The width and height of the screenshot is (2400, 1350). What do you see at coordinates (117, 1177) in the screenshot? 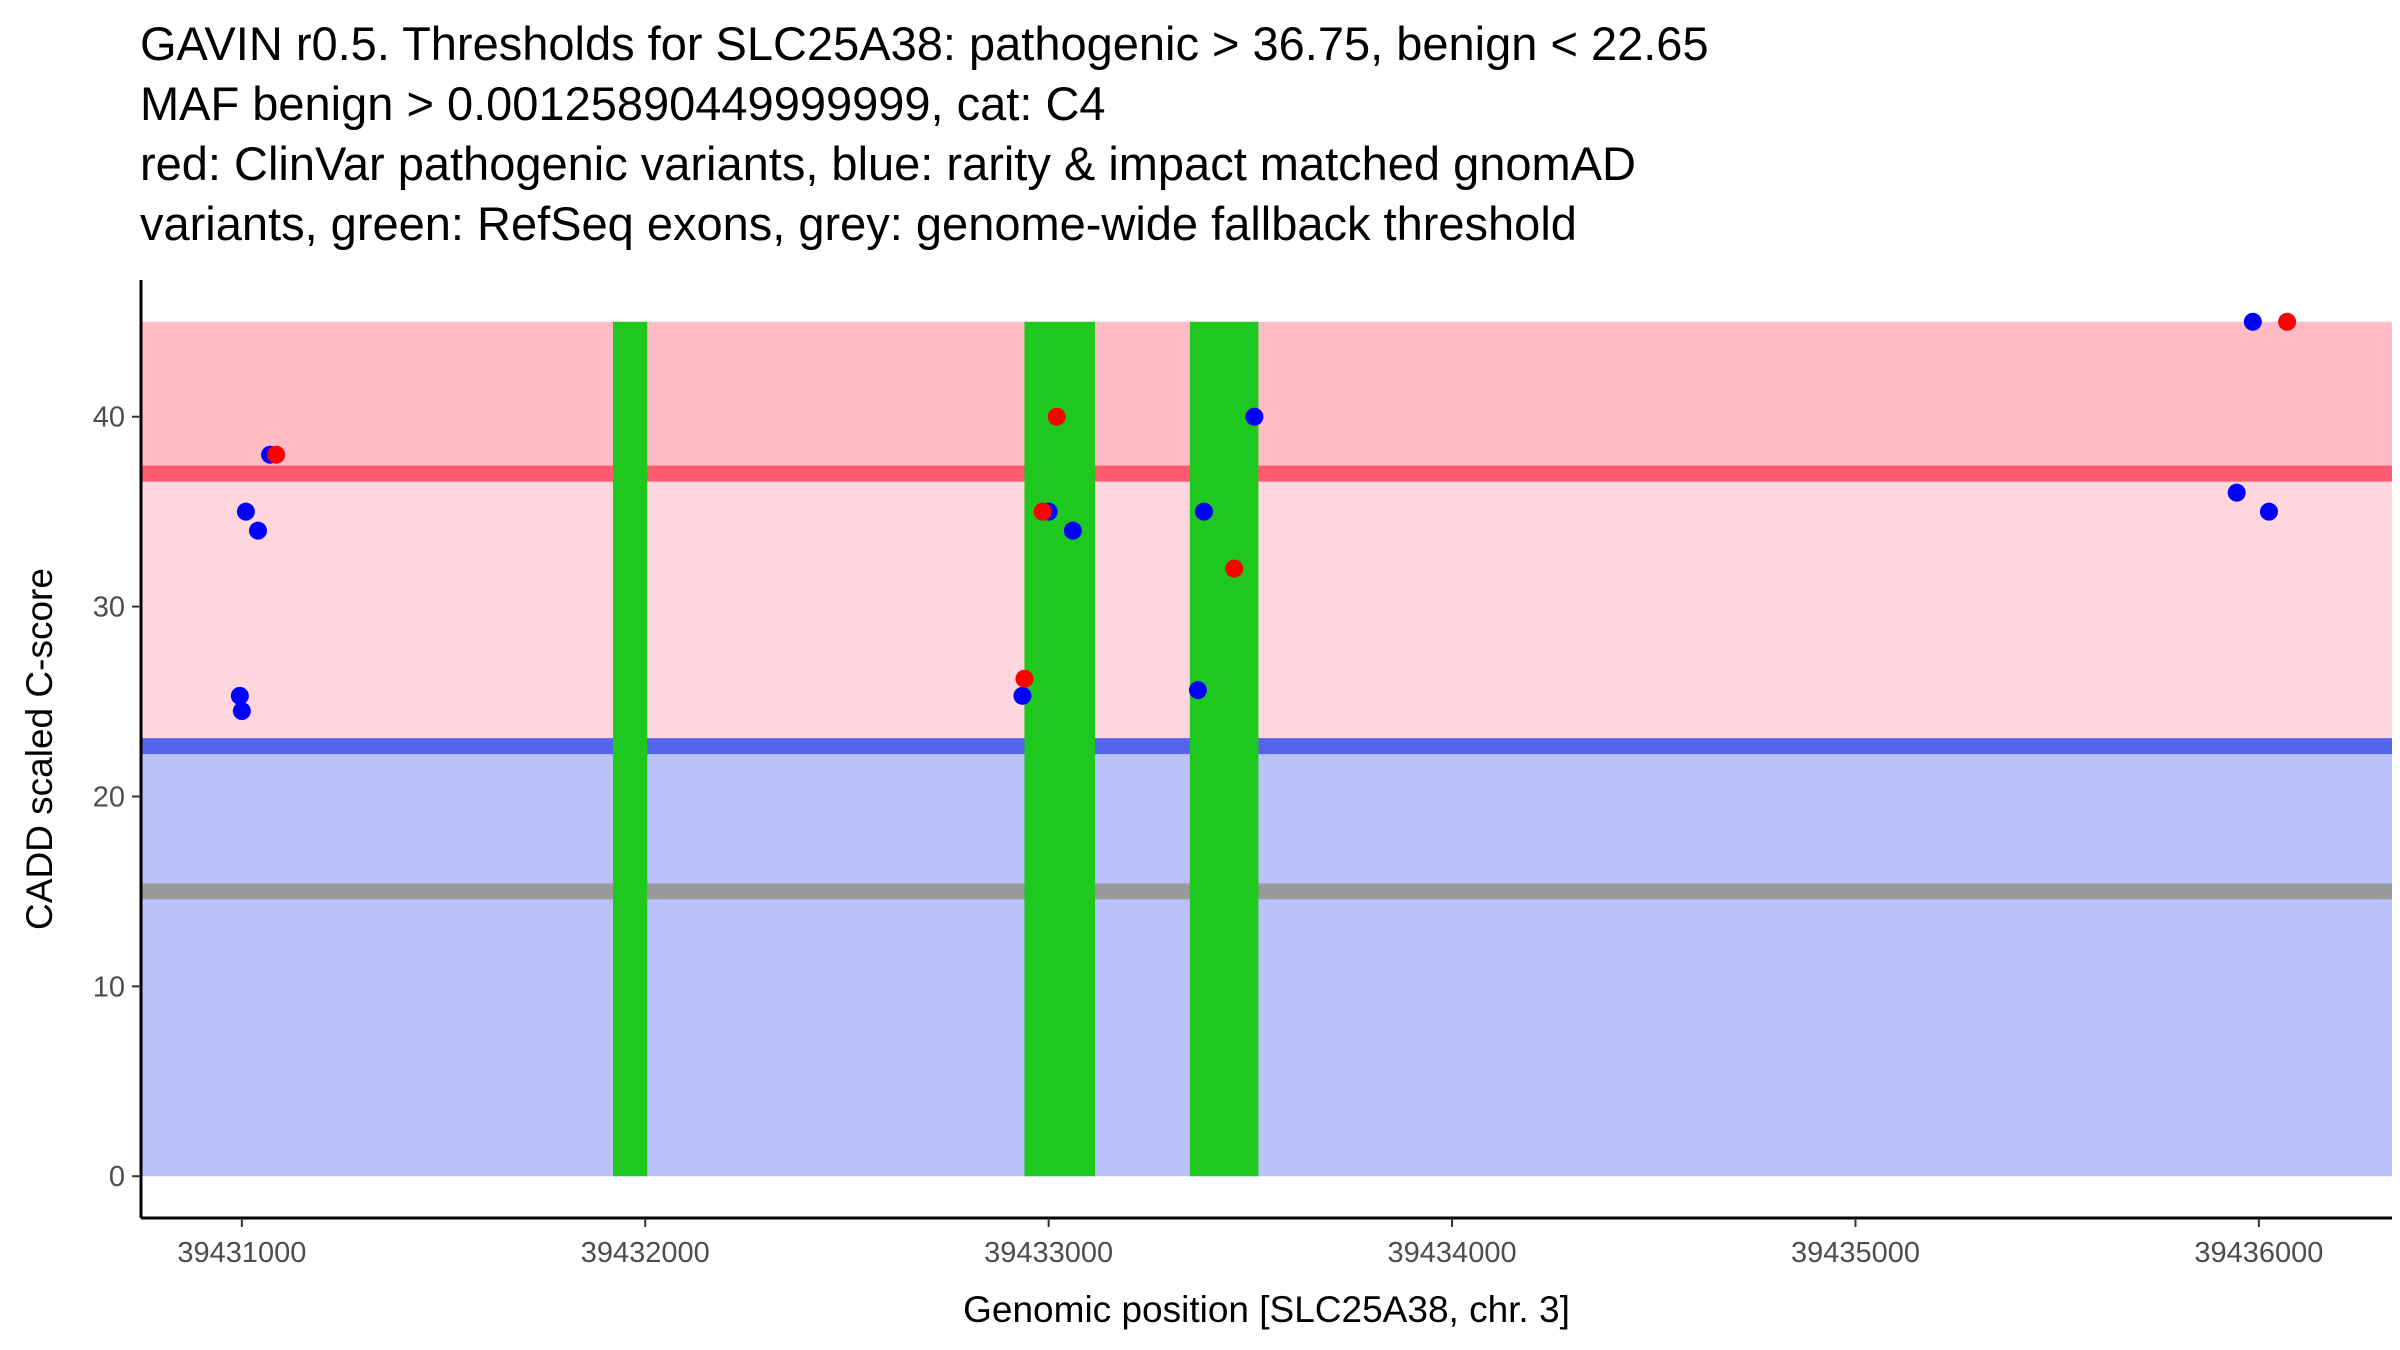
I see `y-tick-label: 0` at bounding box center [117, 1177].